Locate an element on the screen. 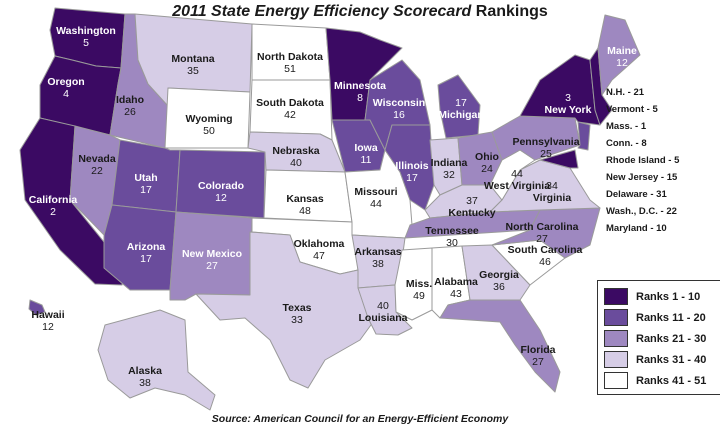  label-pennsylvania: Pennsylvania 25 is located at coordinates (546, 148).